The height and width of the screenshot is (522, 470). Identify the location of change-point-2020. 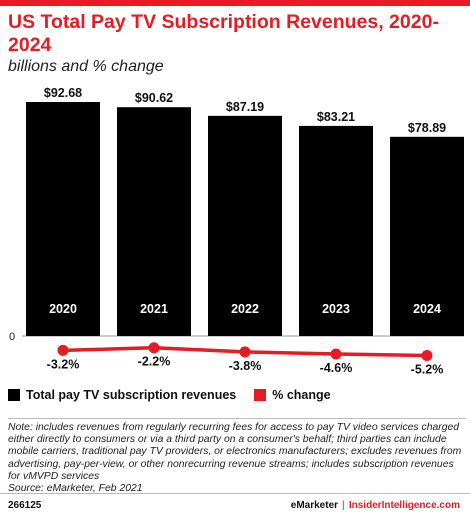
(63, 350).